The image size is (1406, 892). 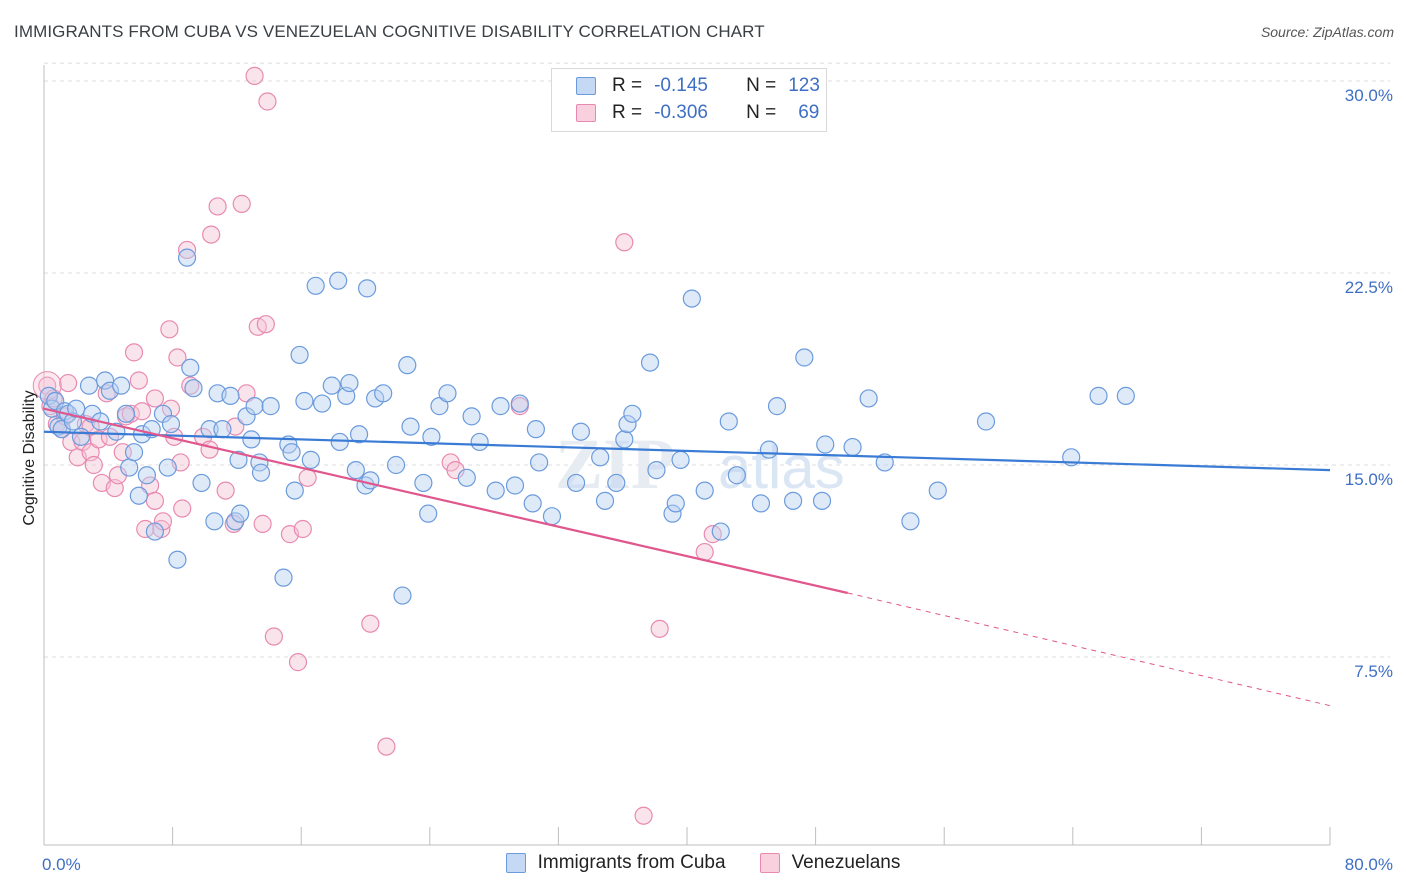 I want to click on x-tick-label: 80.0%, so click(x=1369, y=864).